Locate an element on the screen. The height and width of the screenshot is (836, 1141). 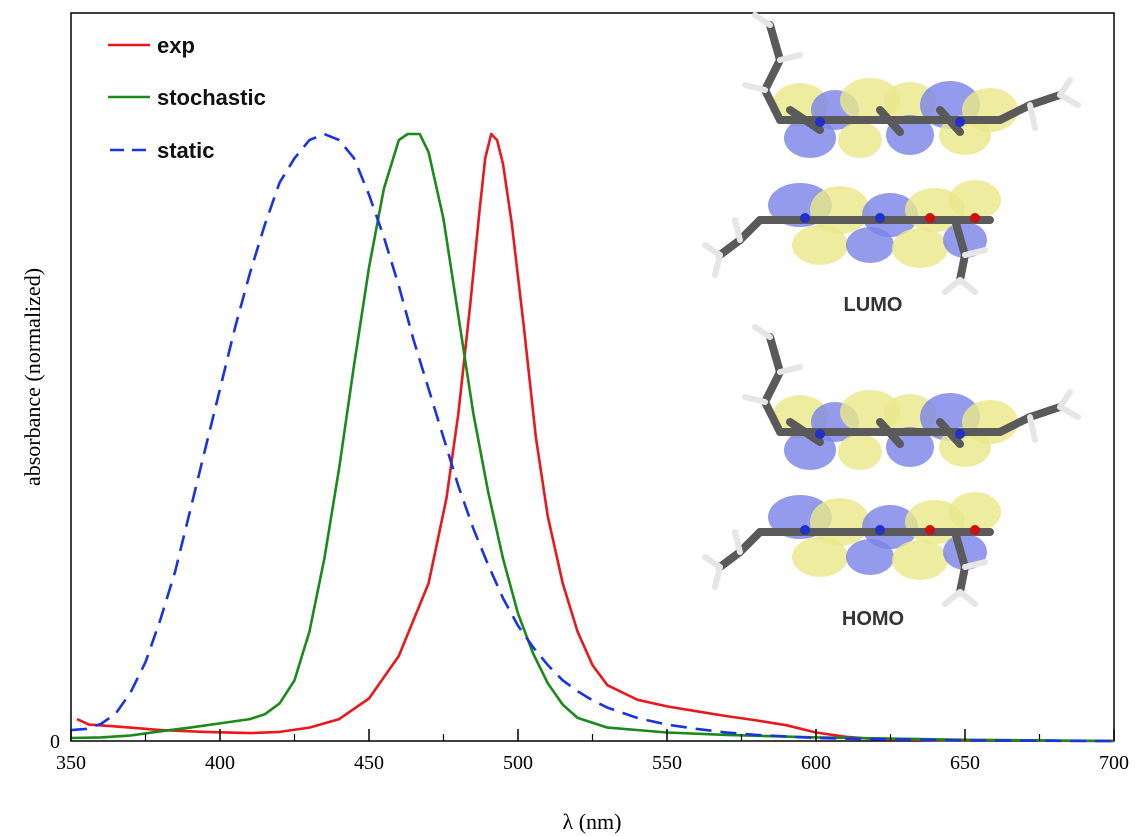
y-tick-label-0: 0 is located at coordinates (55, 742).